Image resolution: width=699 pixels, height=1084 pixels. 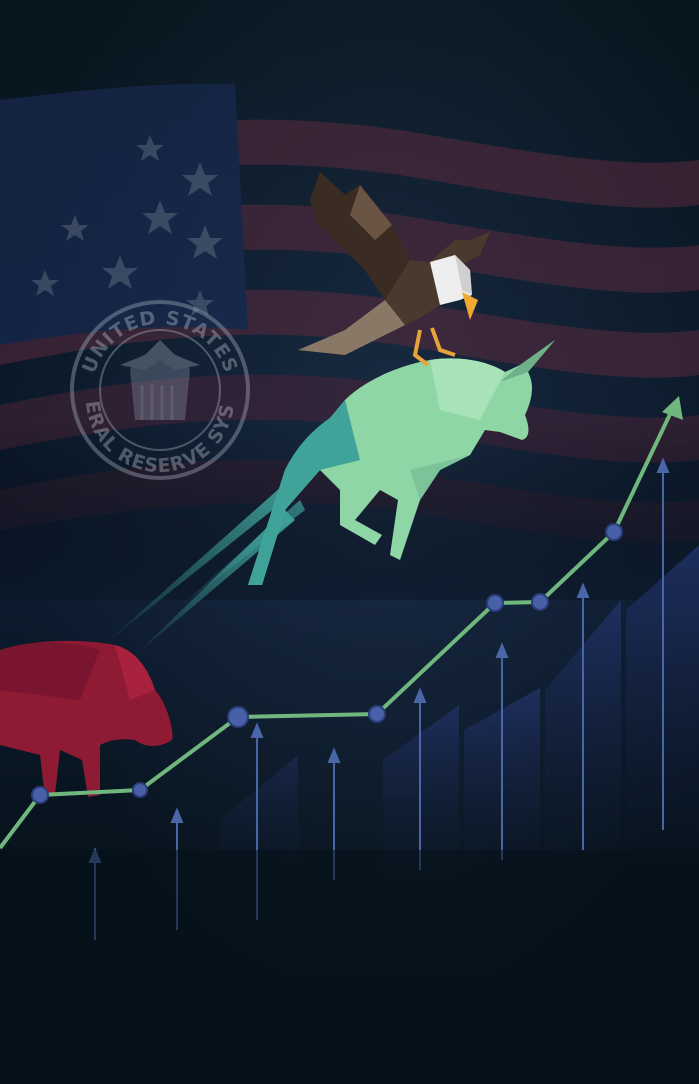 What do you see at coordinates (86, 719) in the screenshot?
I see `bear-icon` at bounding box center [86, 719].